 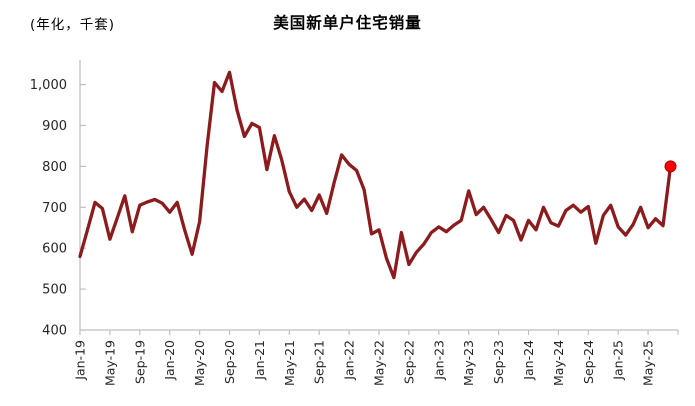 What do you see at coordinates (54, 167) in the screenshot?
I see `y-tick-label: 800` at bounding box center [54, 167].